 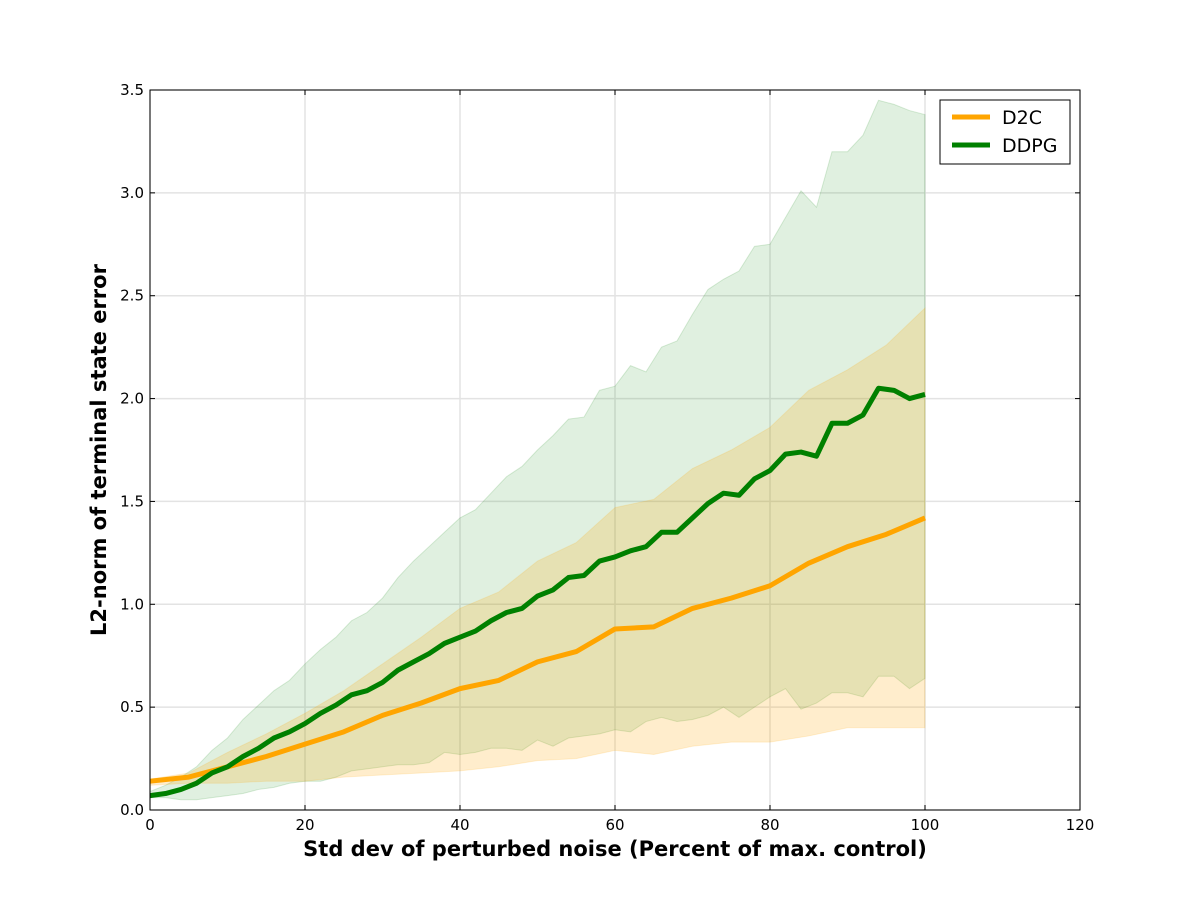 What do you see at coordinates (614, 825) in the screenshot?
I see `x-tick-label: 60` at bounding box center [614, 825].